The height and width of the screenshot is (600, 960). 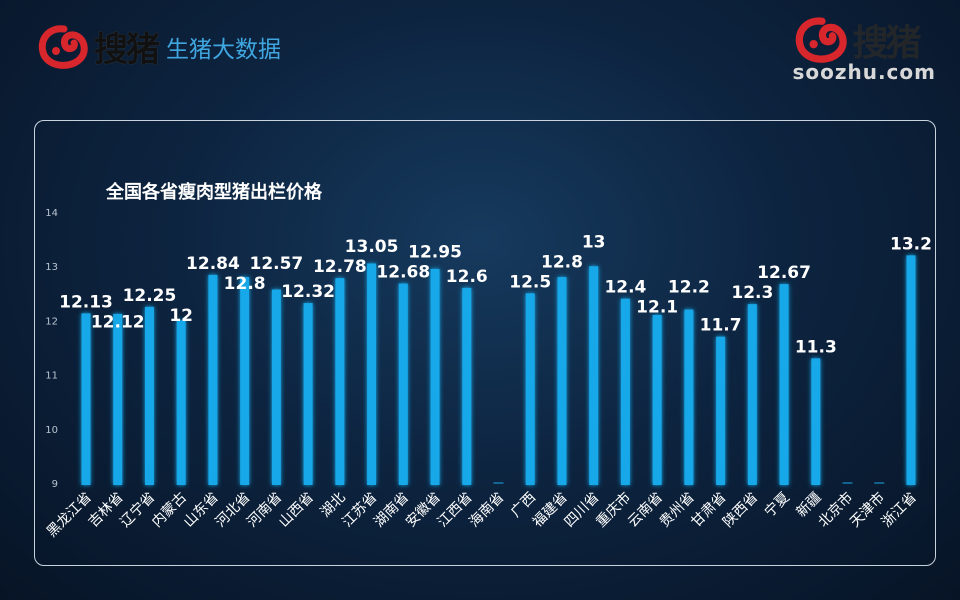 What do you see at coordinates (359, 510) in the screenshot?
I see `x-tick-label: 江苏省` at bounding box center [359, 510].